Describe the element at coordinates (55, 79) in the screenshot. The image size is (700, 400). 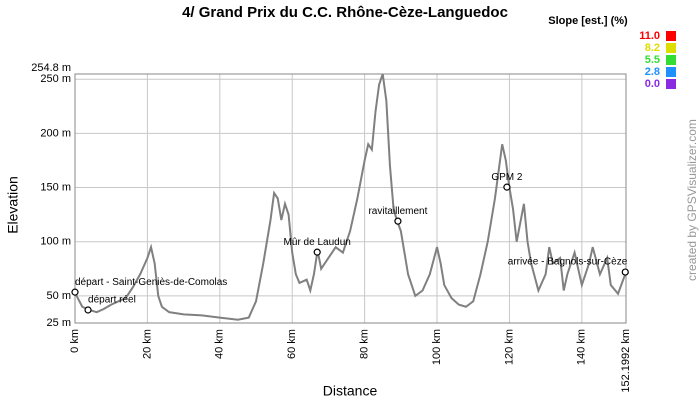
I see `y-tick-label: 250 m` at that location.